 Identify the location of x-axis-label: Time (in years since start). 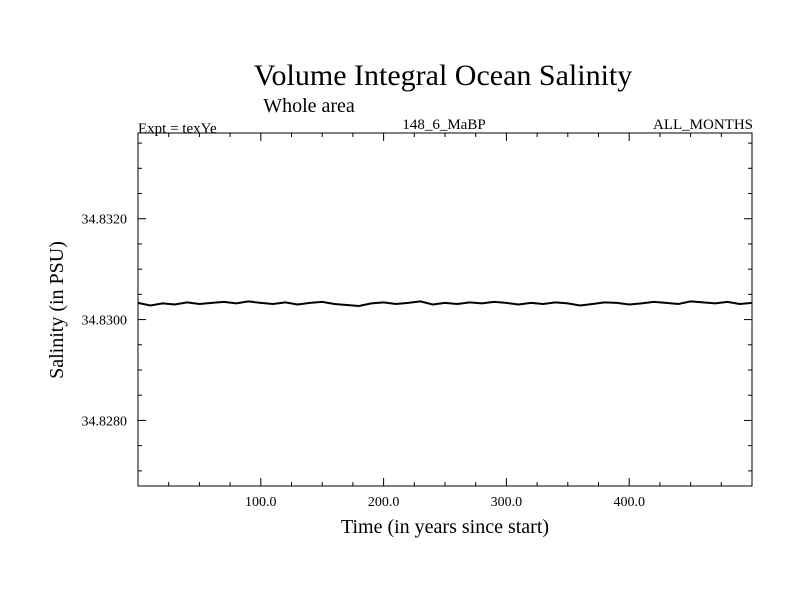
(445, 527).